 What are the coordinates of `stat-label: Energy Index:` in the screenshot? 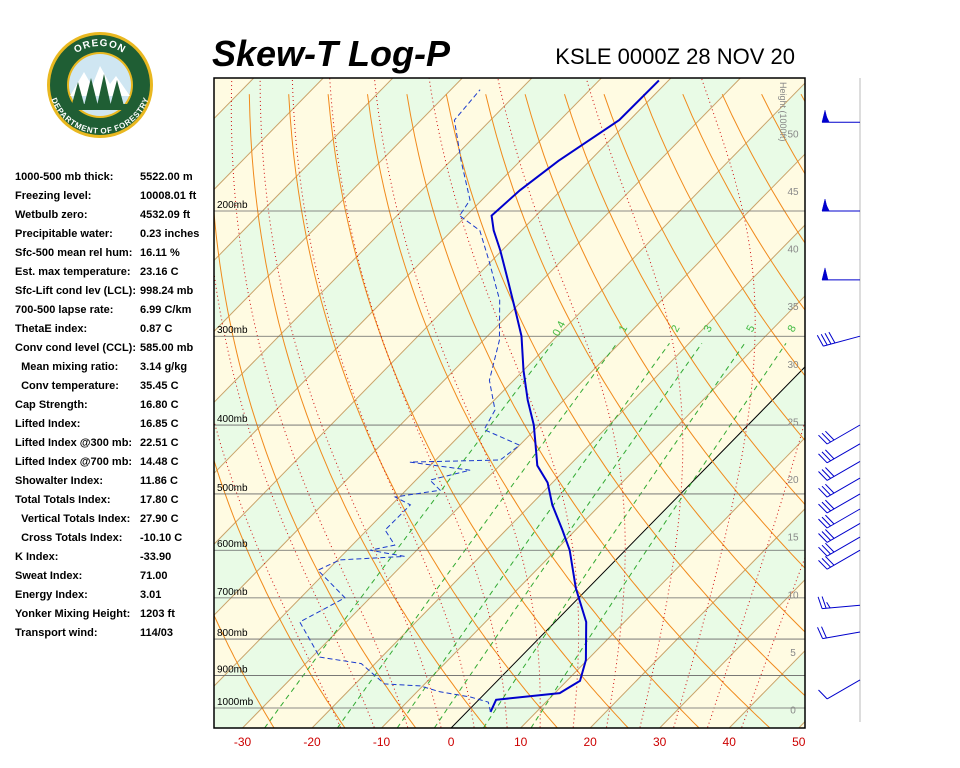 It's located at (51, 595).